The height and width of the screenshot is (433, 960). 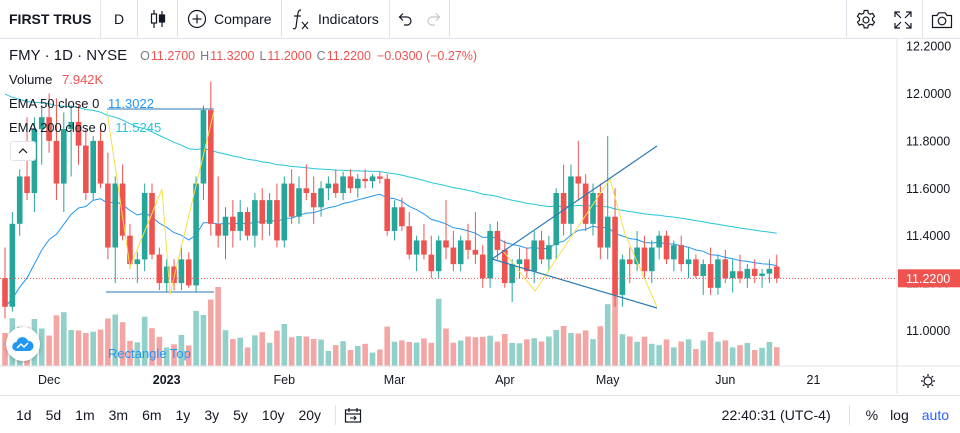 What do you see at coordinates (232, 56) in the screenshot?
I see `legend-high: 11.3200` at bounding box center [232, 56].